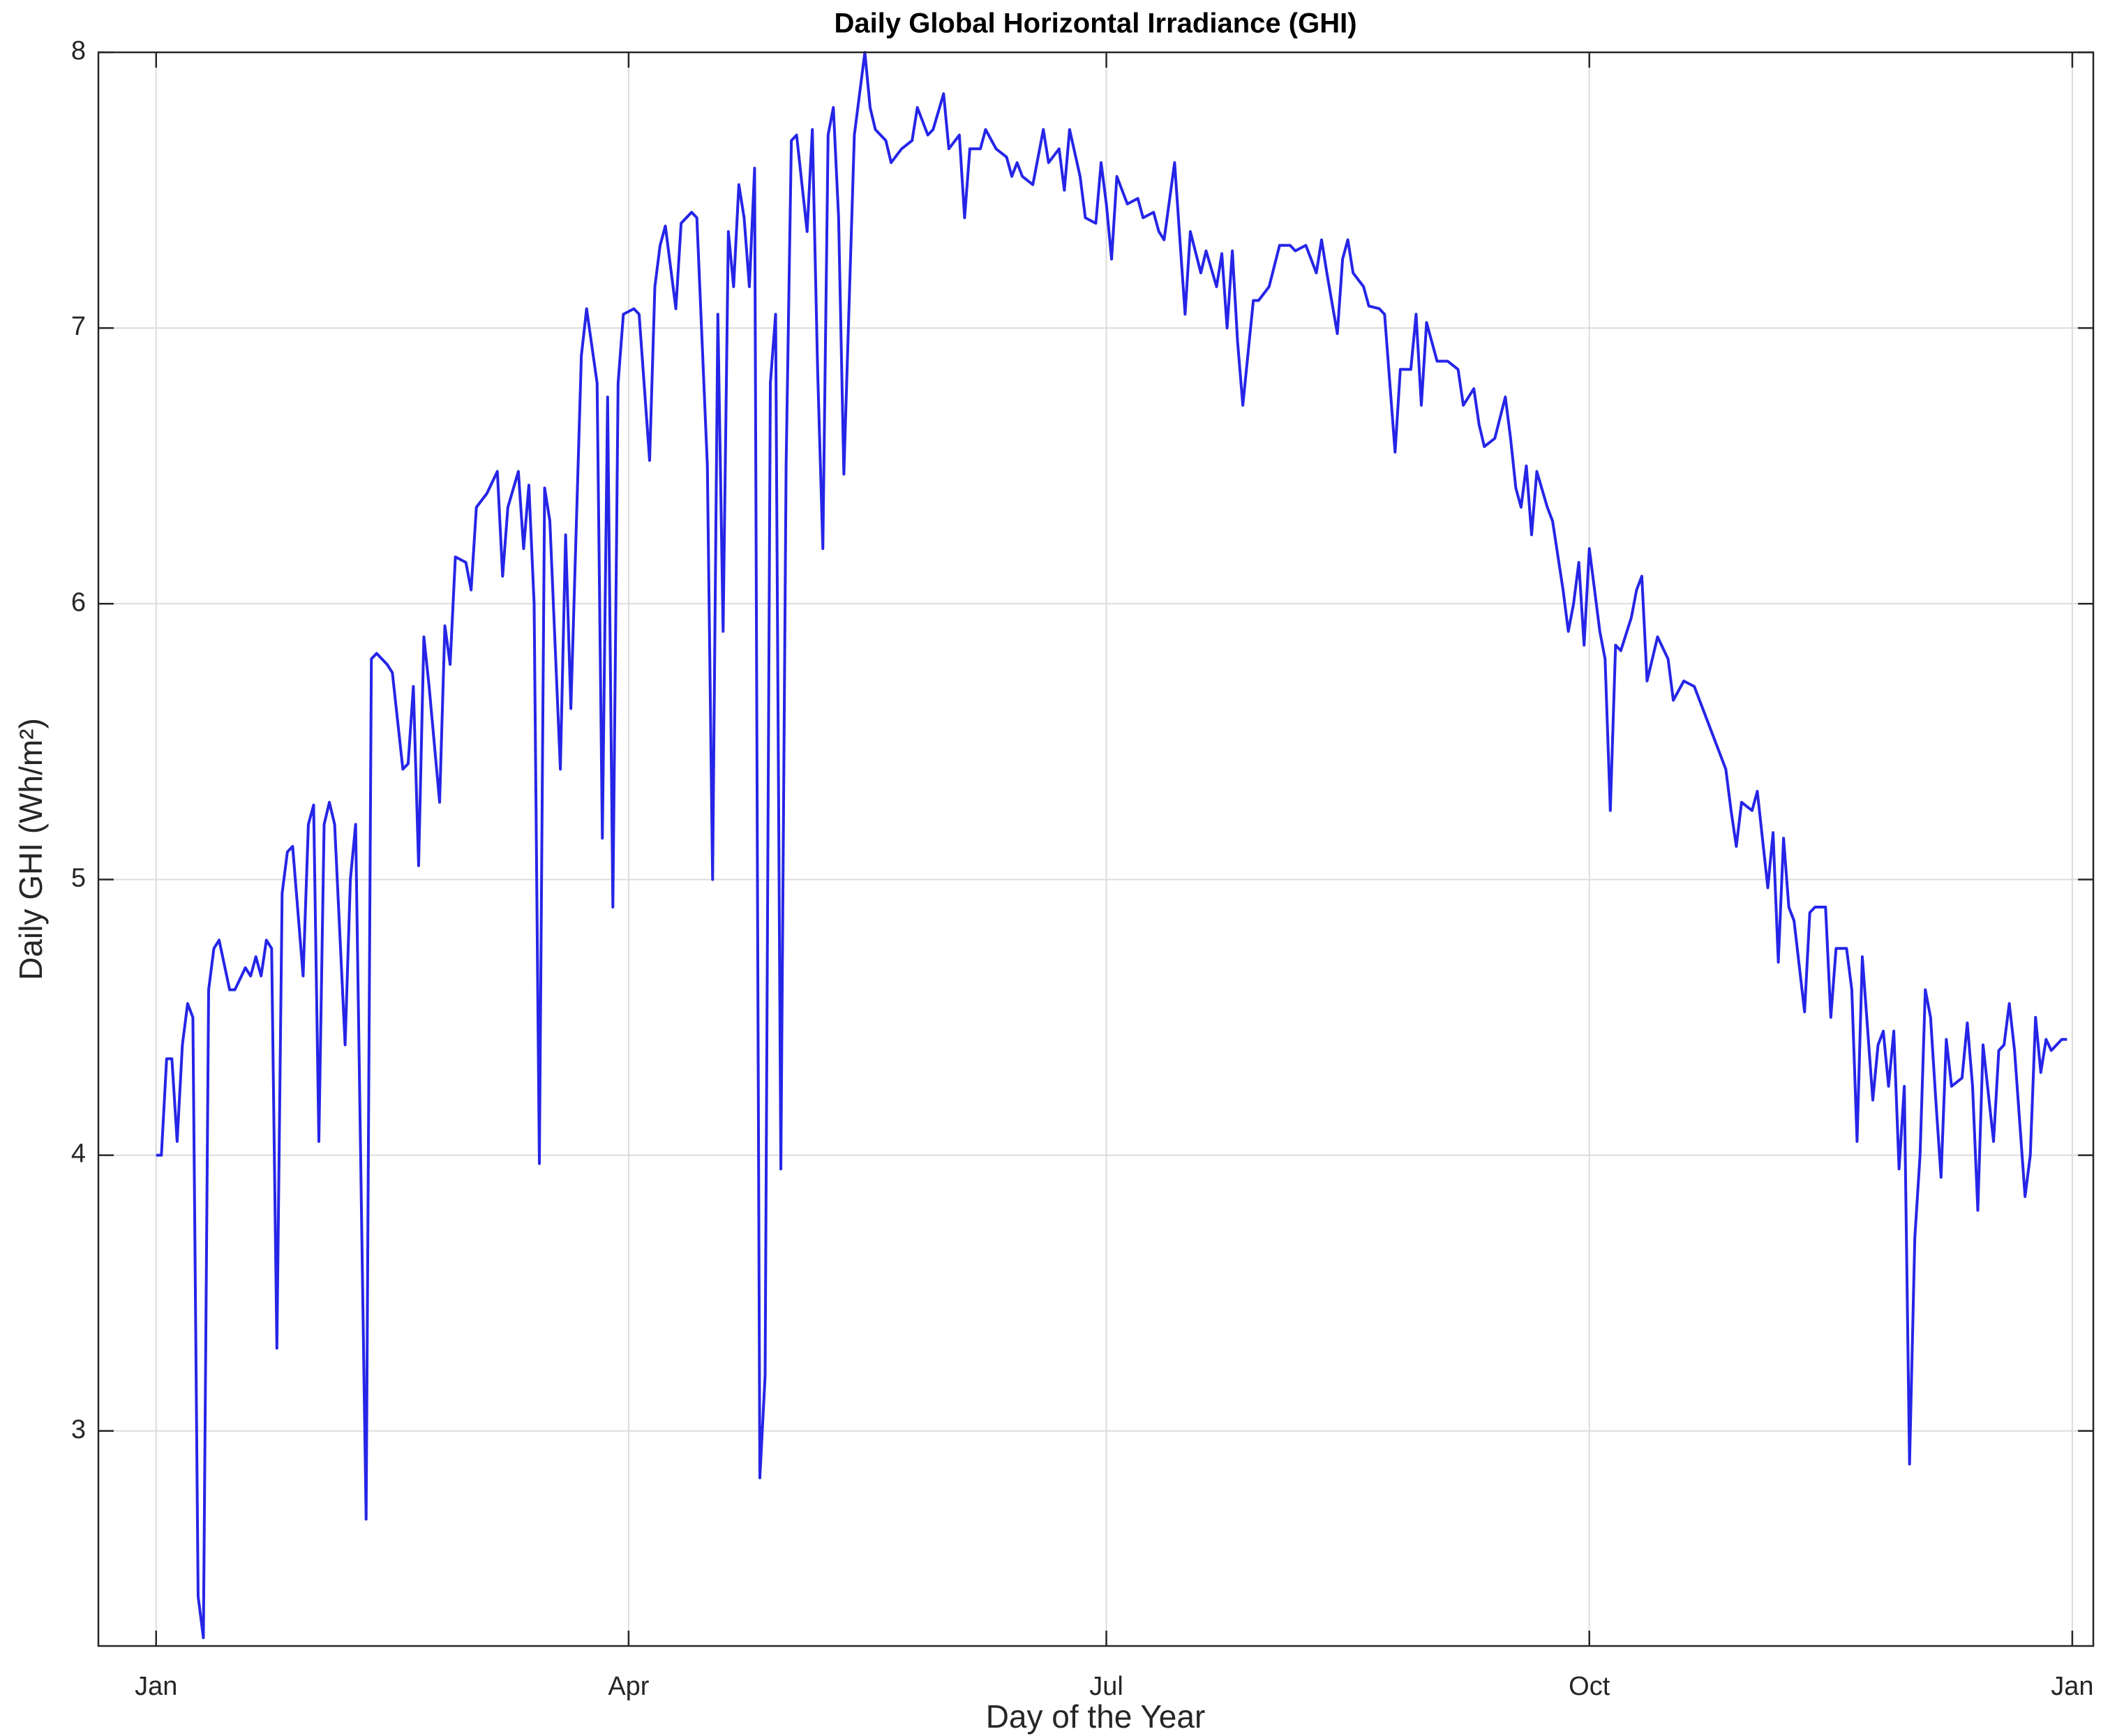 The width and height of the screenshot is (2124, 1736). I want to click on y-axis-label: Daily GHI (Wh/m²), so click(31, 849).